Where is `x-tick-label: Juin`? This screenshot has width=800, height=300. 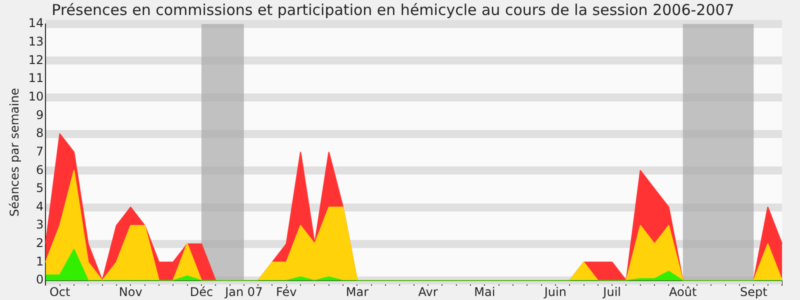
x-tick-label: Juin is located at coordinates (554, 291).